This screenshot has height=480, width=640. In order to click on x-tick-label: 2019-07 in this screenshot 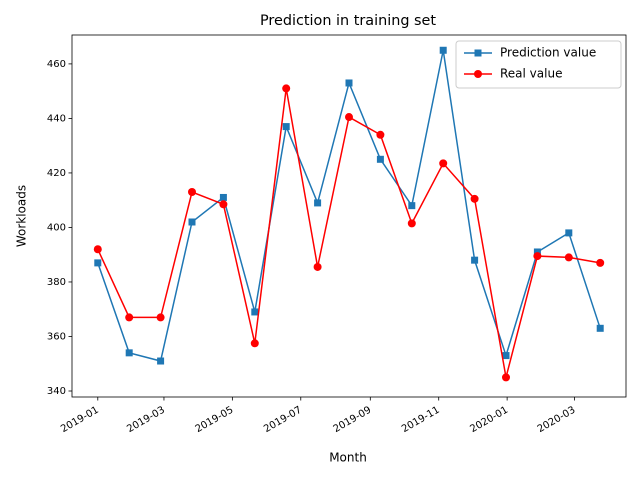, I will do `click(283, 420)`.